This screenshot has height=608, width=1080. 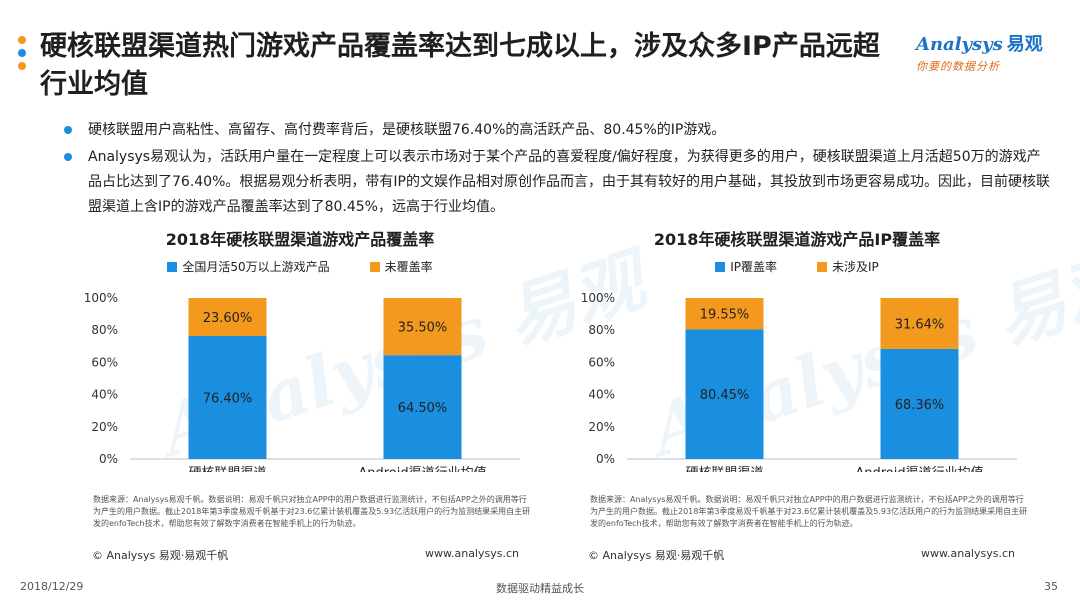 What do you see at coordinates (408, 267) in the screenshot?
I see `legend-label: 未覆盖率` at bounding box center [408, 267].